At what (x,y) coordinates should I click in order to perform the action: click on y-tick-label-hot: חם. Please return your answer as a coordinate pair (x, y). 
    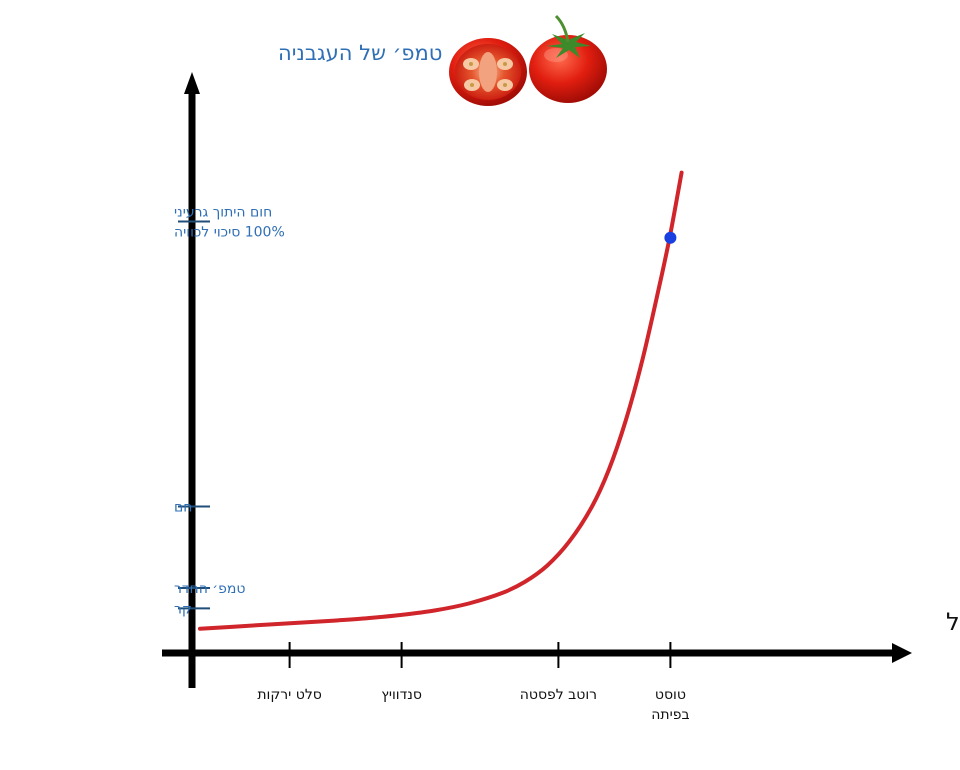
    Looking at the image, I should click on (183, 508).